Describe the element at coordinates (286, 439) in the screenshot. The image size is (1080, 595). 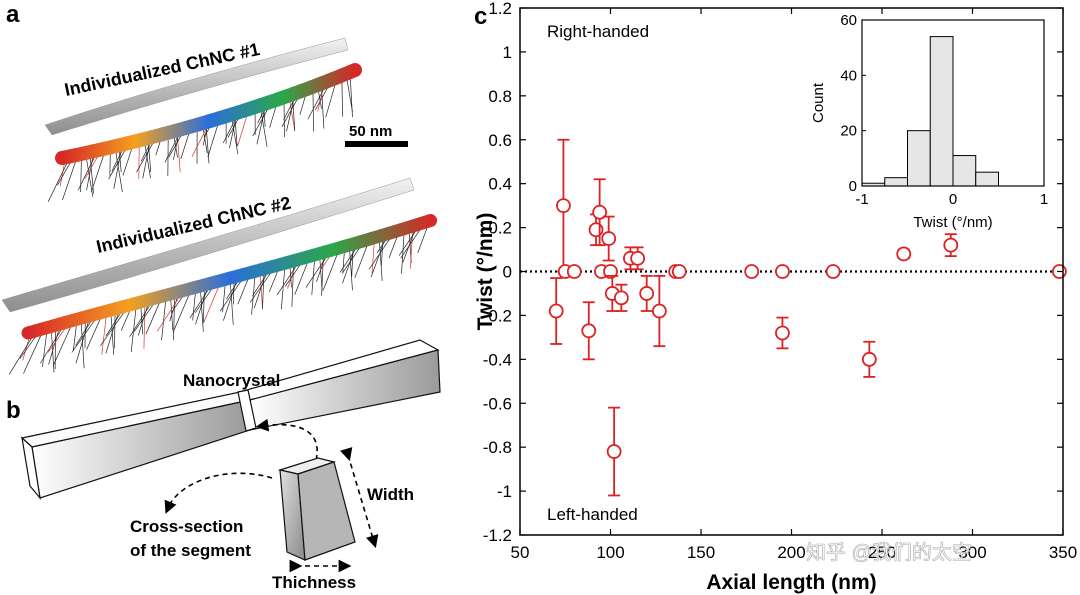
I see `zoom-arrow` at that location.